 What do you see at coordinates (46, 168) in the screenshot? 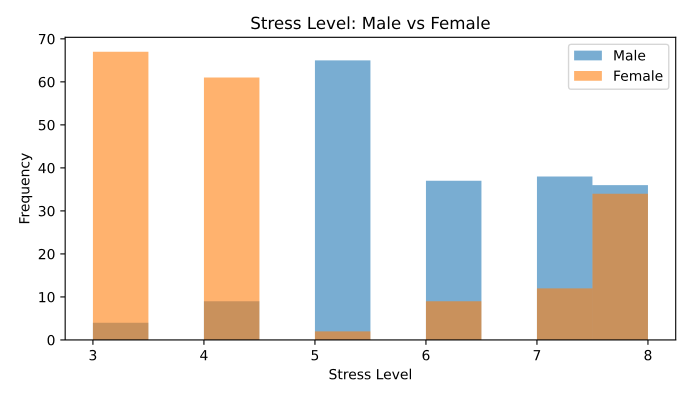
I see `y-tick-label: 40` at bounding box center [46, 168].